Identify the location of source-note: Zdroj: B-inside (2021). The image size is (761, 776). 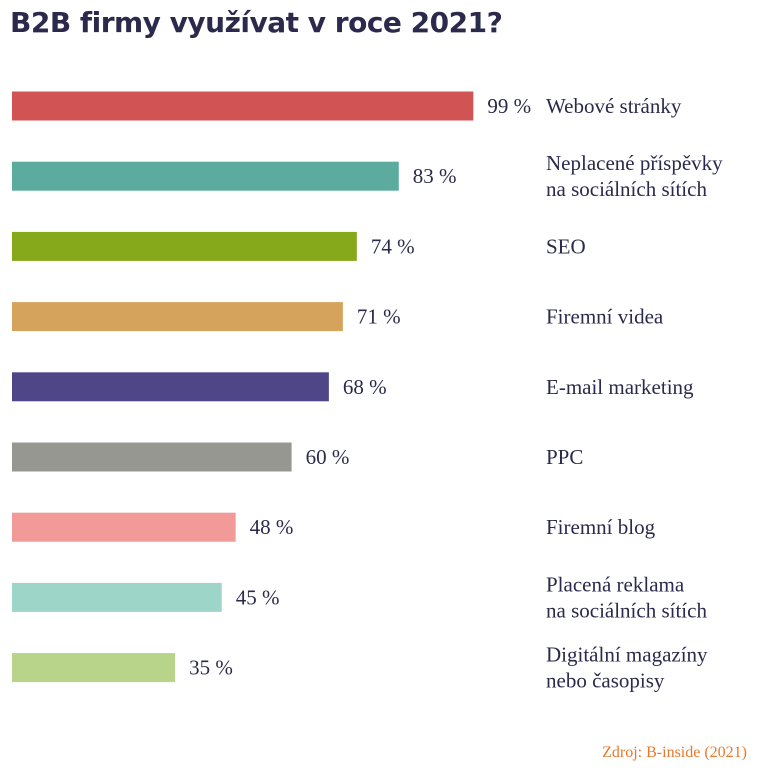
(674, 752).